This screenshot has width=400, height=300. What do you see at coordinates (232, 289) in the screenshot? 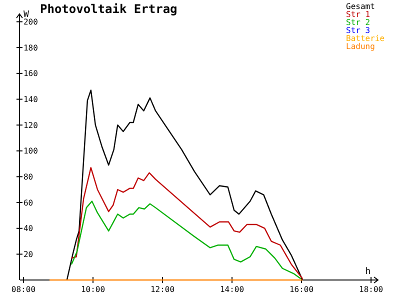
I see `x-tick-label: 14:00` at bounding box center [232, 289].